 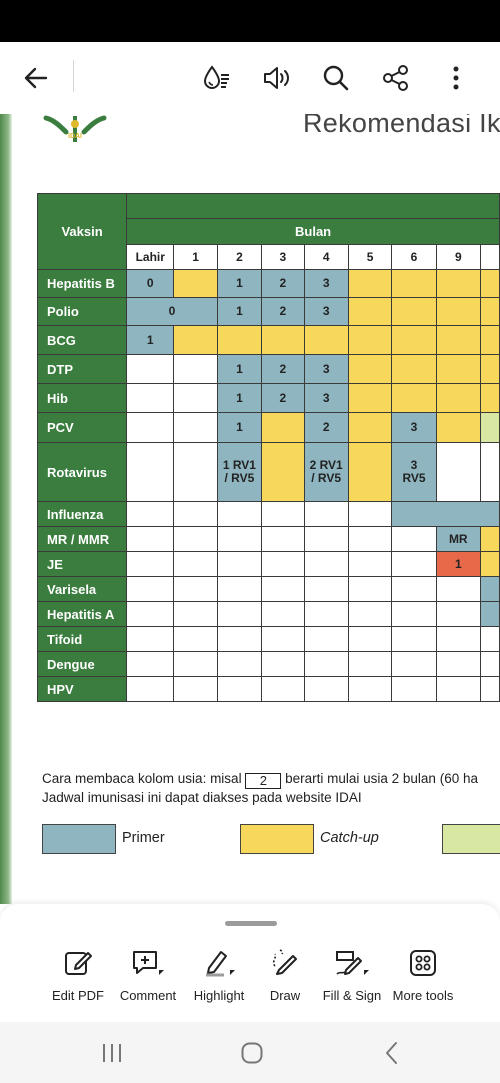 What do you see at coordinates (82, 664) in the screenshot?
I see `vaccine-name: Dengue` at bounding box center [82, 664].